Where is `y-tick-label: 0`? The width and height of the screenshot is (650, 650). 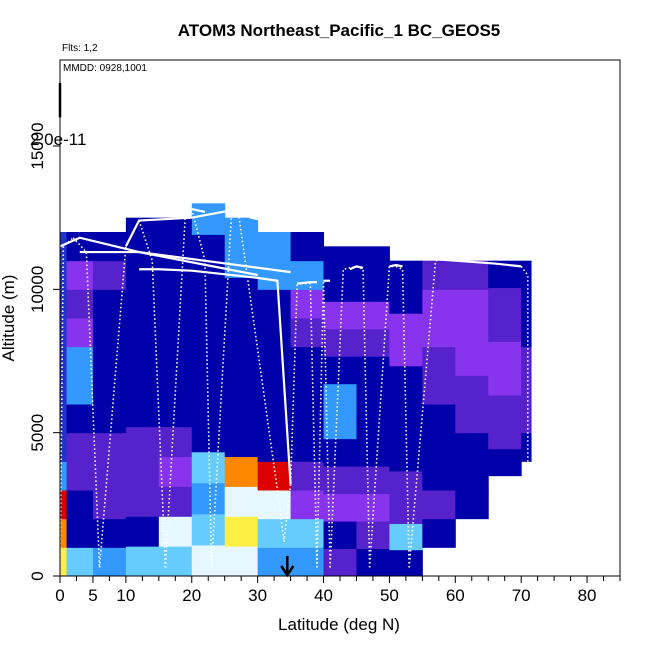
y-tick-label: 0 is located at coordinates (37, 575).